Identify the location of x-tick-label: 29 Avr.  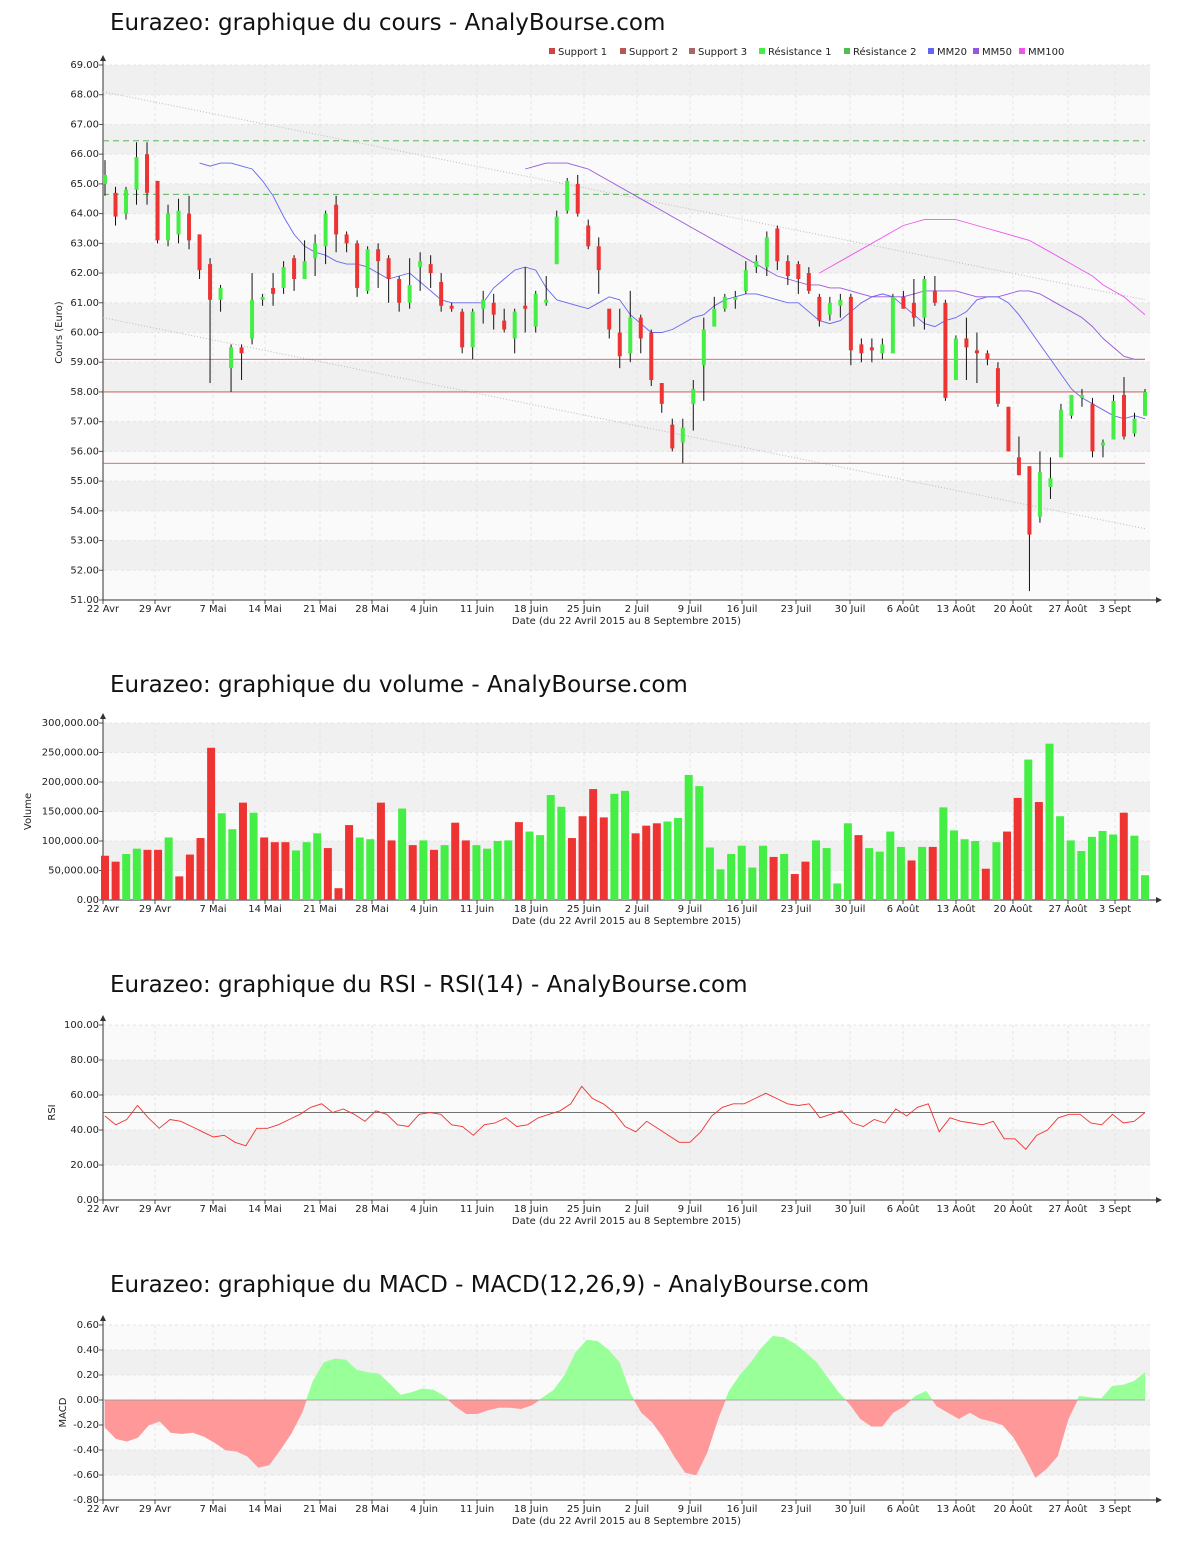
(155, 1209).